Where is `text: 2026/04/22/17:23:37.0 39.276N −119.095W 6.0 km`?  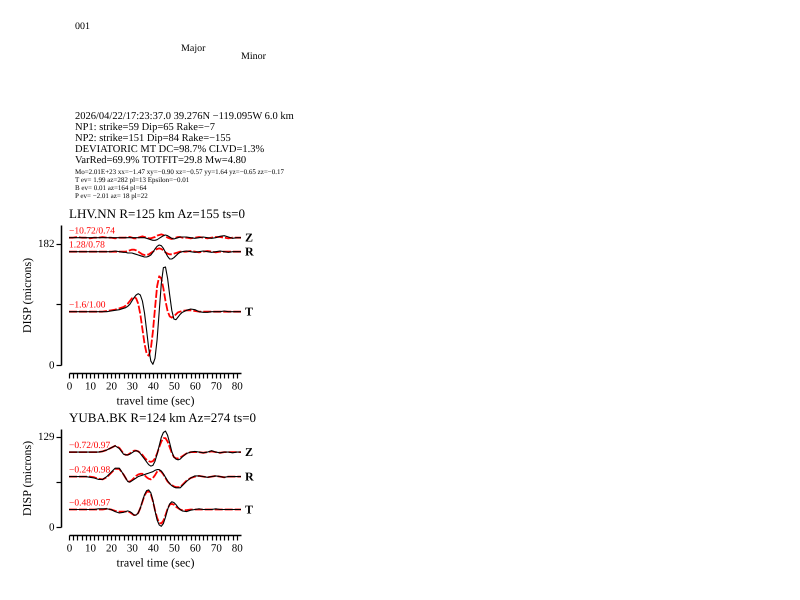
text: 2026/04/22/17:23:37.0 39.276N −119.095W 6.0 km is located at coordinates (184, 116).